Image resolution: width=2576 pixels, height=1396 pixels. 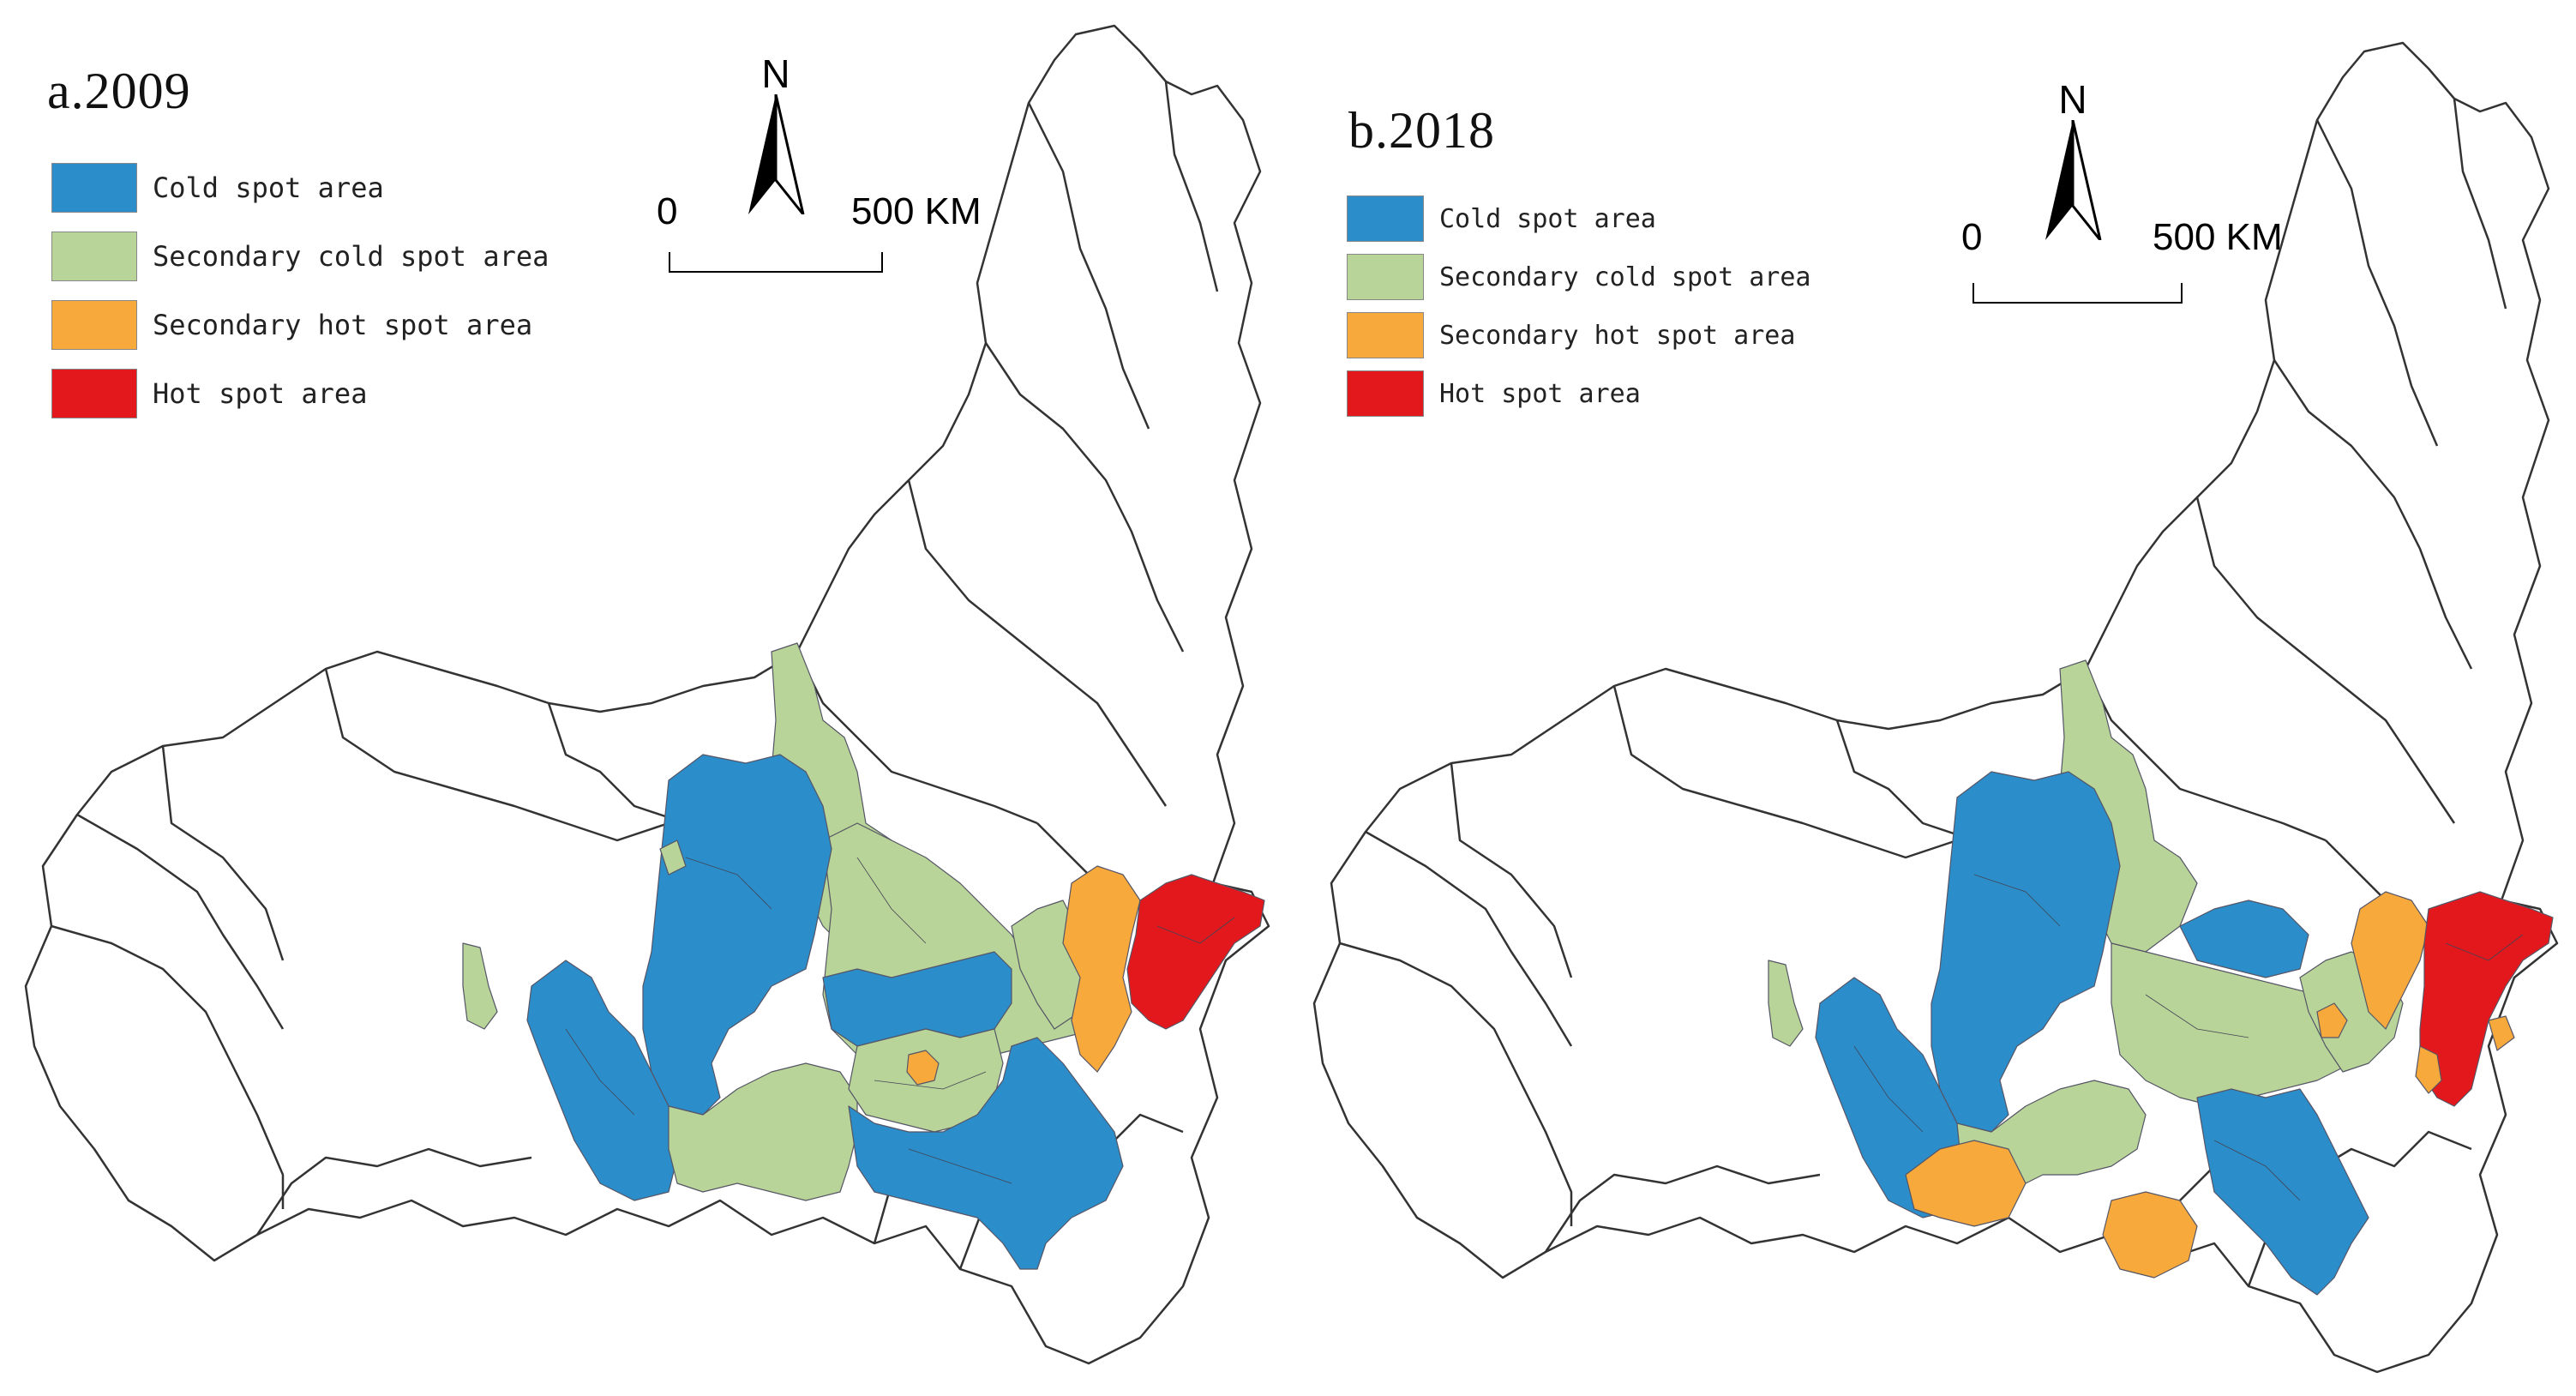 I want to click on region-hot, so click(x=1195, y=952).